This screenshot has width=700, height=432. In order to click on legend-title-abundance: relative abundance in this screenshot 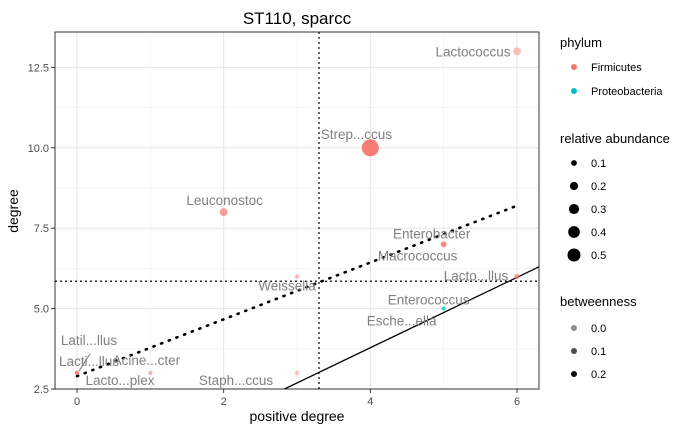, I will do `click(615, 138)`.